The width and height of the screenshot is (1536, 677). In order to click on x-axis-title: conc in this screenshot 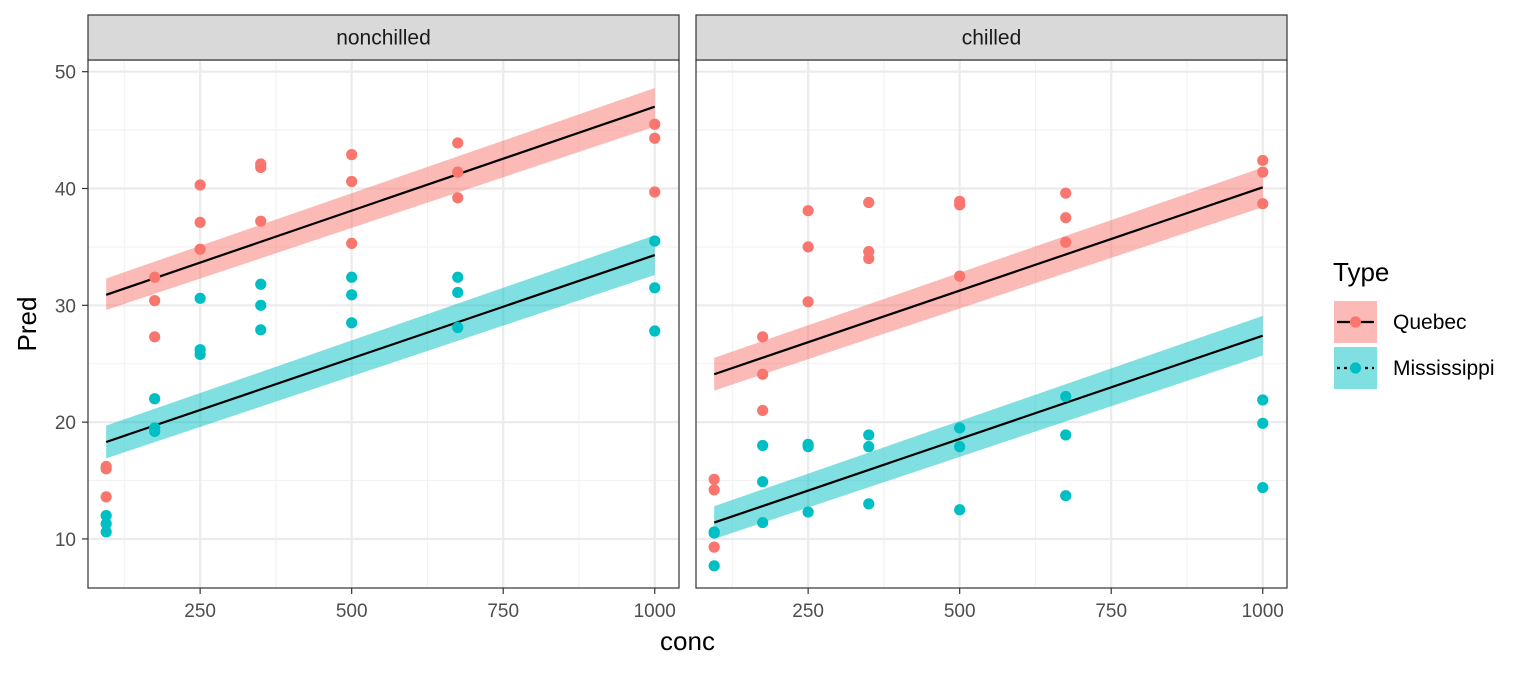, I will do `click(687, 641)`.